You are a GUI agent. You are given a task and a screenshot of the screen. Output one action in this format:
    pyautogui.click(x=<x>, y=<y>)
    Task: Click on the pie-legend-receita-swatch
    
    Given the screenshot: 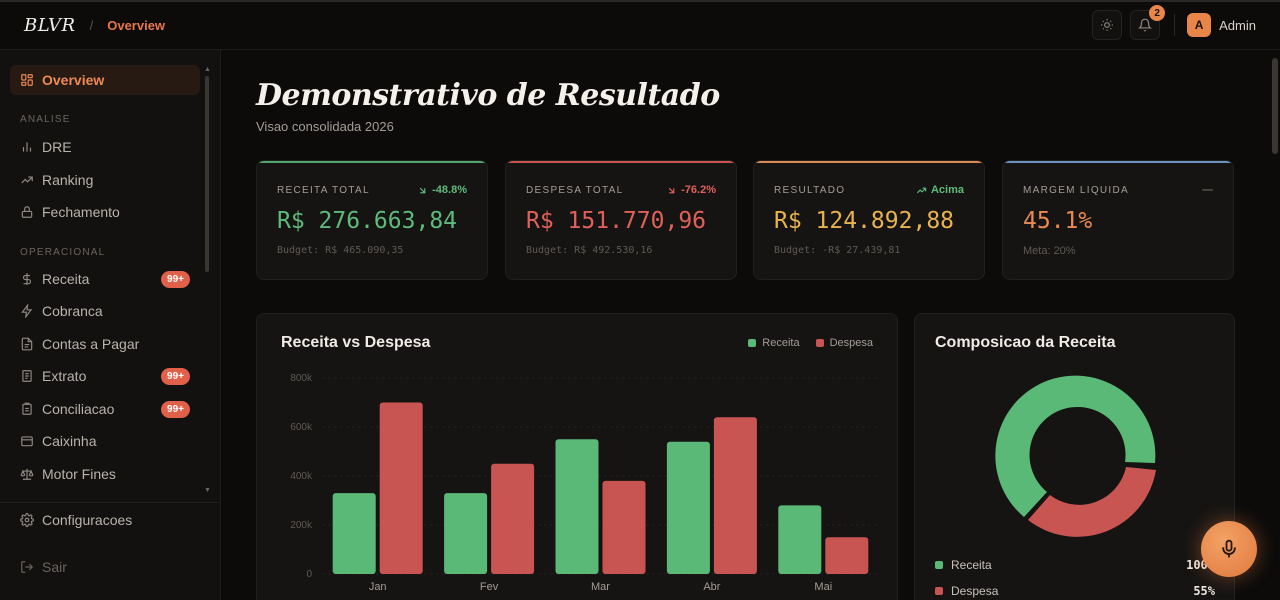 What is the action you would take?
    pyautogui.click(x=939, y=565)
    